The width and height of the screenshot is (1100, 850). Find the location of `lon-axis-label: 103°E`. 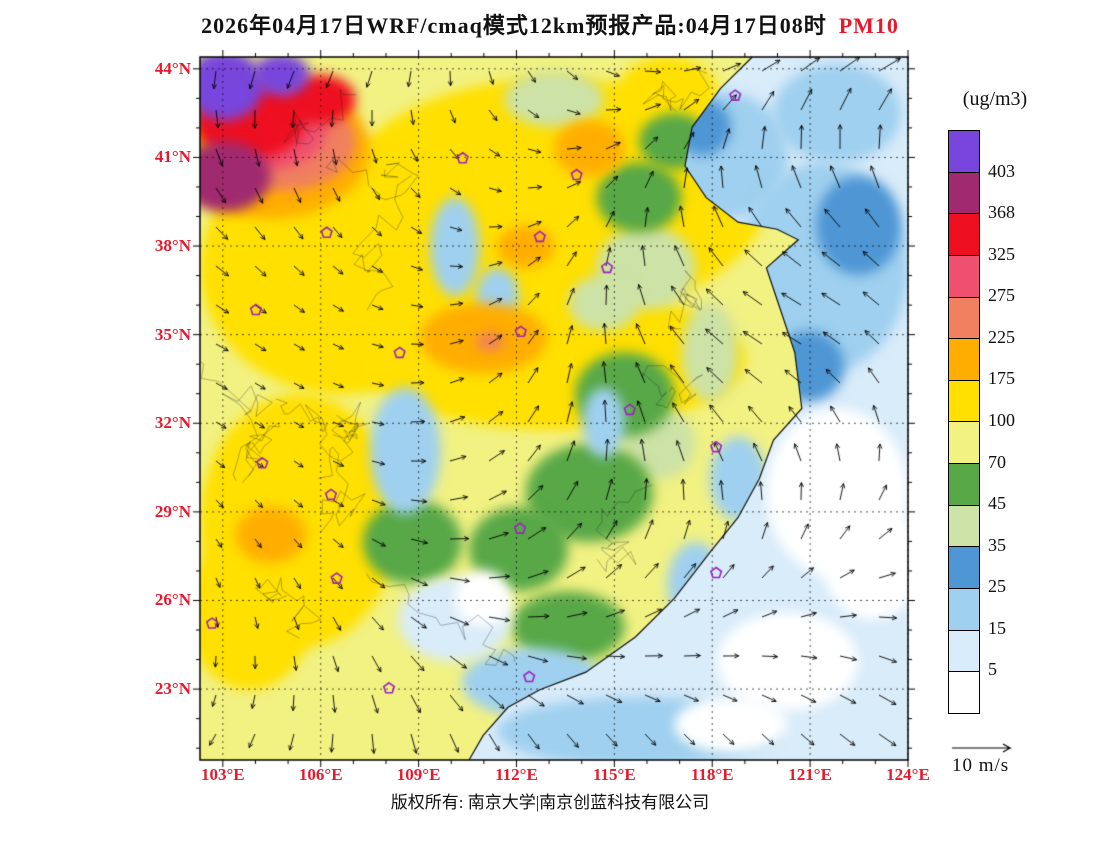

lon-axis-label: 103°E is located at coordinates (223, 774).